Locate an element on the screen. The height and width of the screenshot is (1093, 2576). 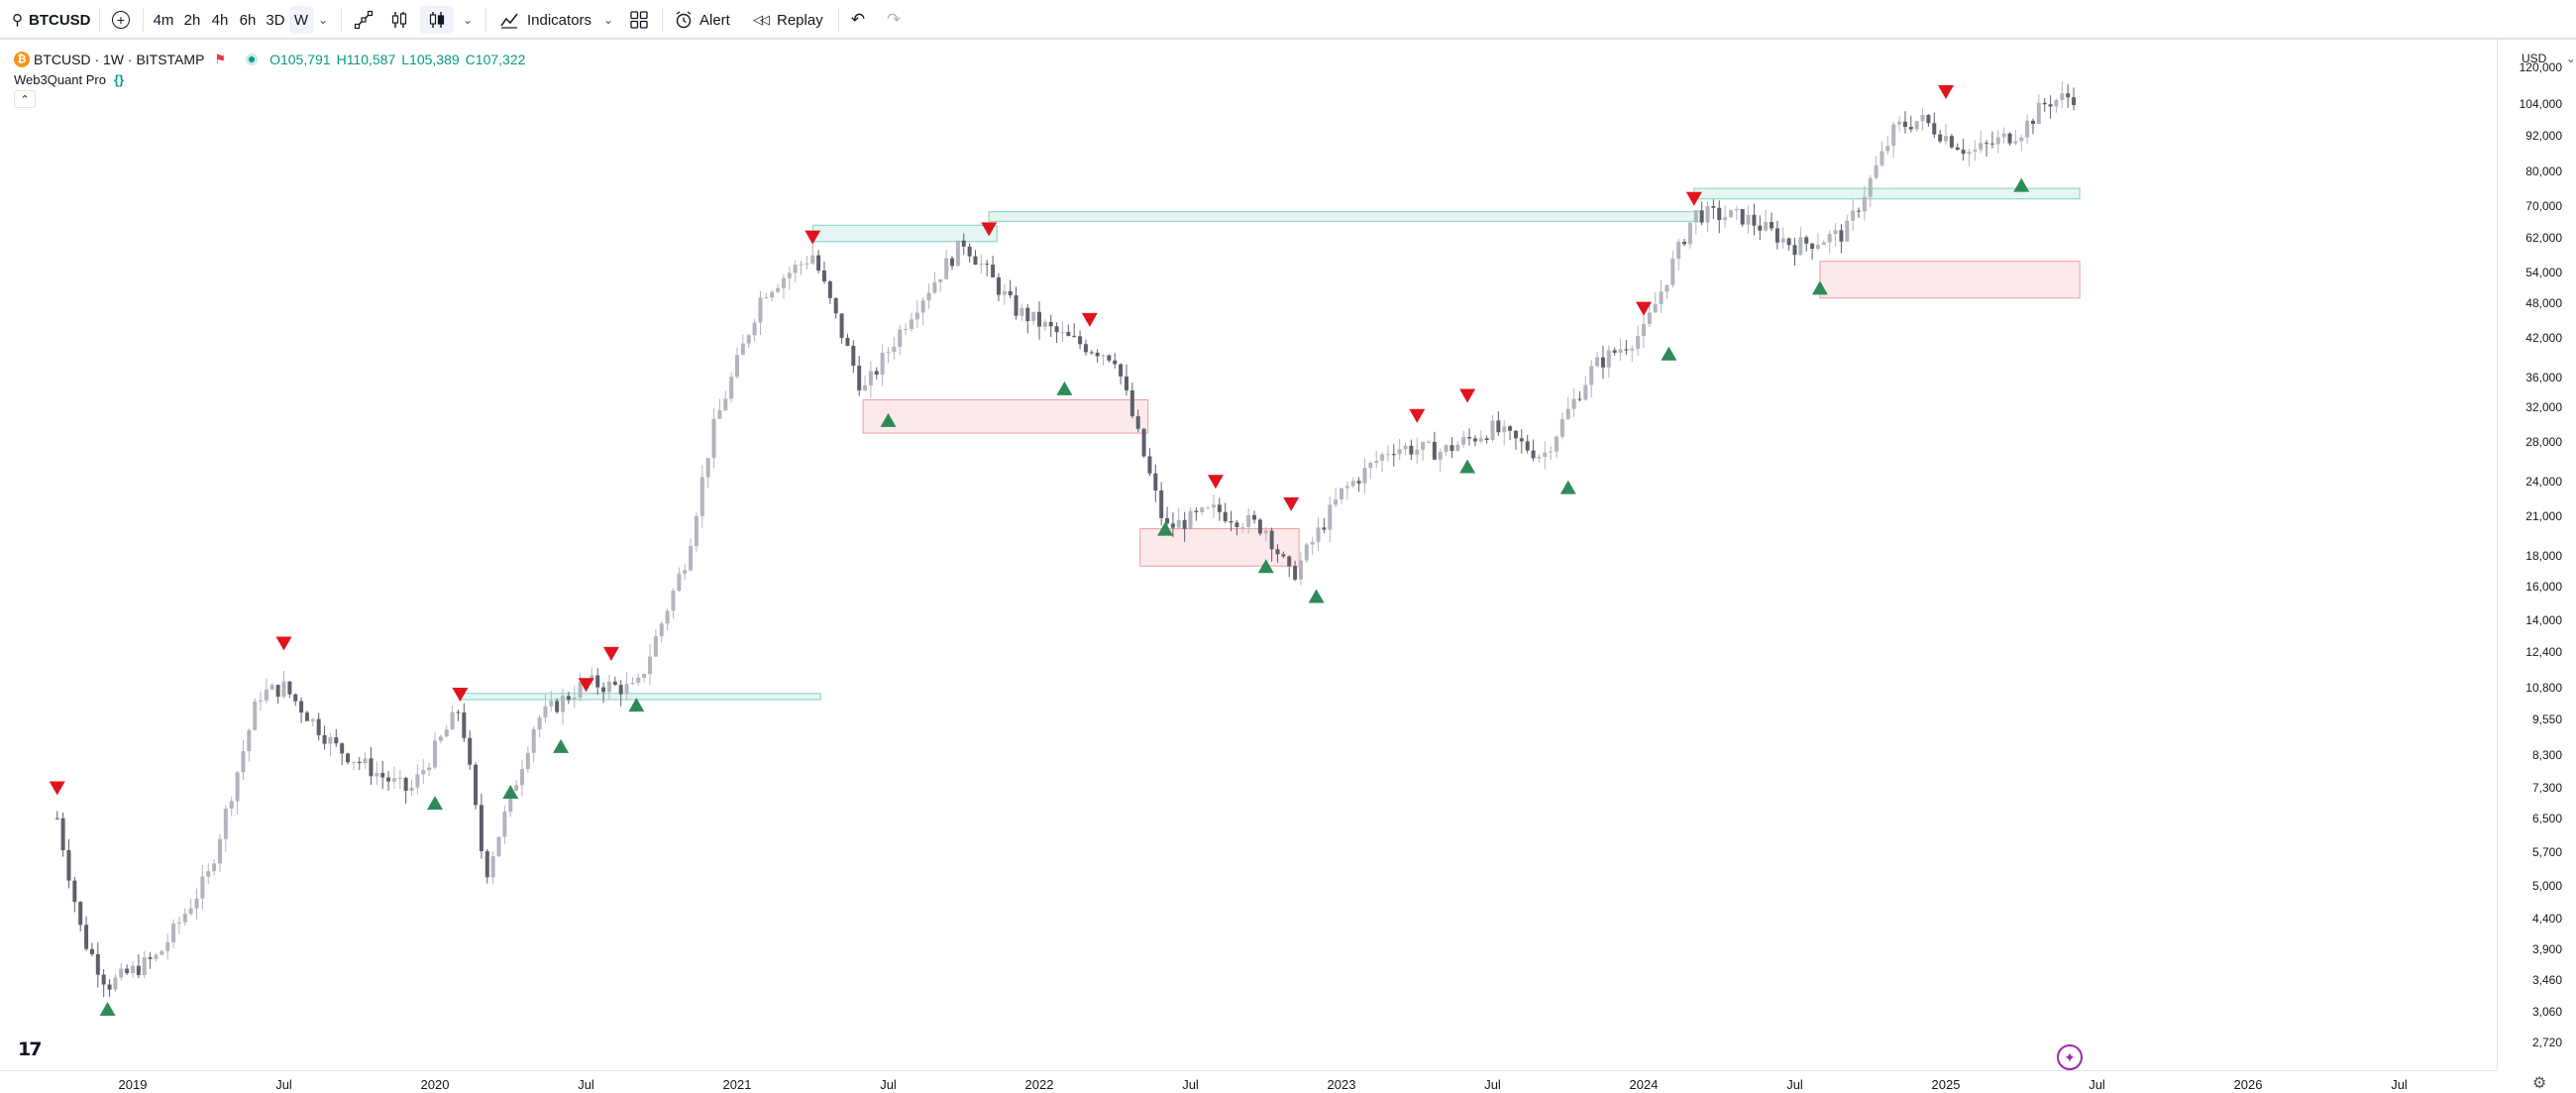
price-tick-label: 12,400 is located at coordinates (2543, 651).